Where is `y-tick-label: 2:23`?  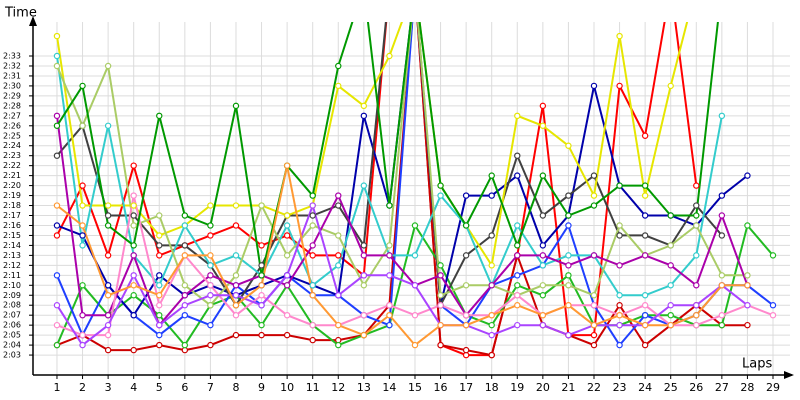 y-tick-label: 2:23 is located at coordinates (12, 155).